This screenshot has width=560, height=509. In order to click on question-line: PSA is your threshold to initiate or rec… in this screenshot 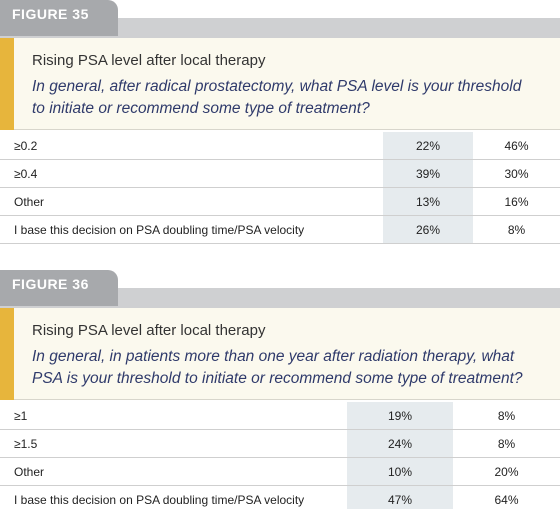, I will do `click(277, 378)`.